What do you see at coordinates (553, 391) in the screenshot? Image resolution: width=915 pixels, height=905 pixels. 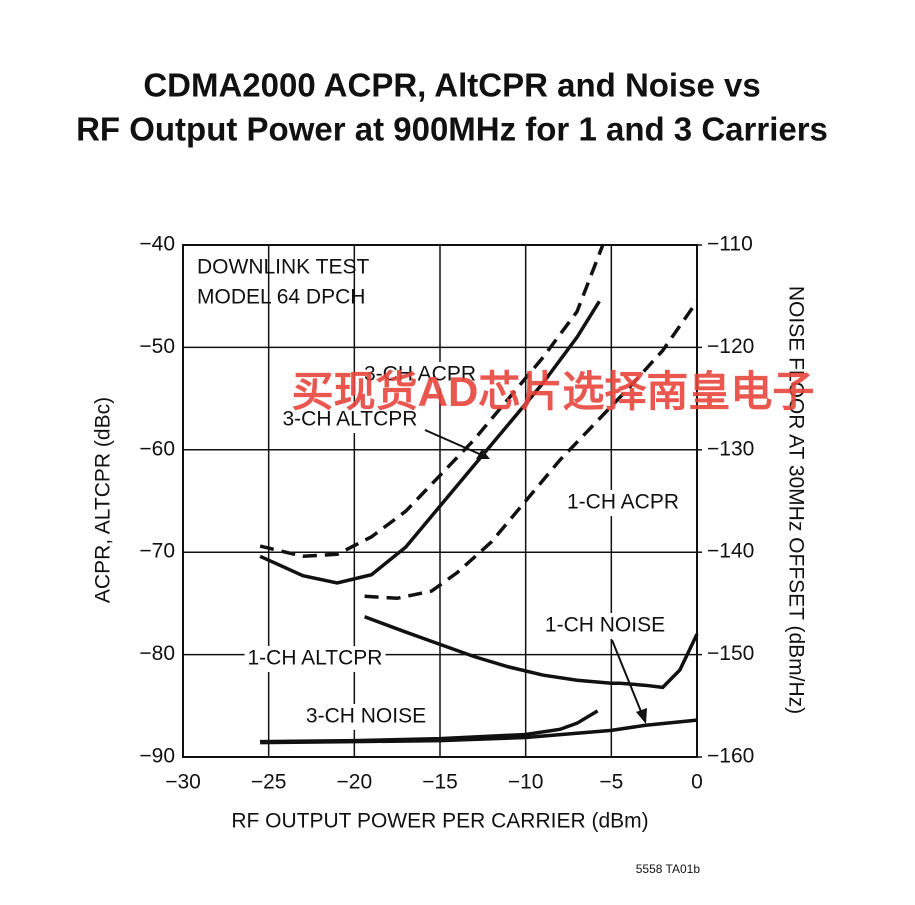 I see `watermark: 买现货AD芯片选择南皇电子` at bounding box center [553, 391].